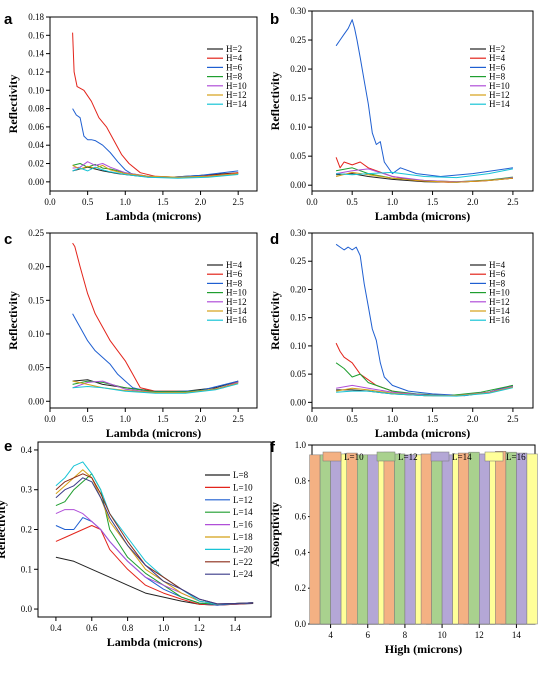 The height and width of the screenshot is (673, 550). I want to click on legend-label: L=10, so click(243, 487).